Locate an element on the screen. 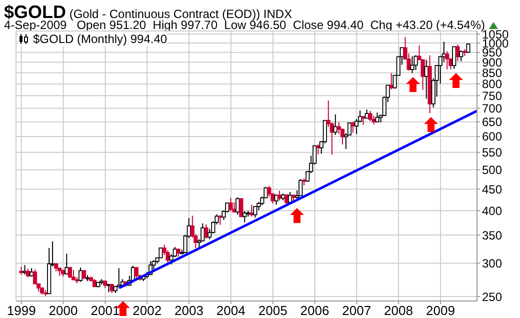 The width and height of the screenshot is (520, 318). y-tick-label: 400 is located at coordinates (492, 211).